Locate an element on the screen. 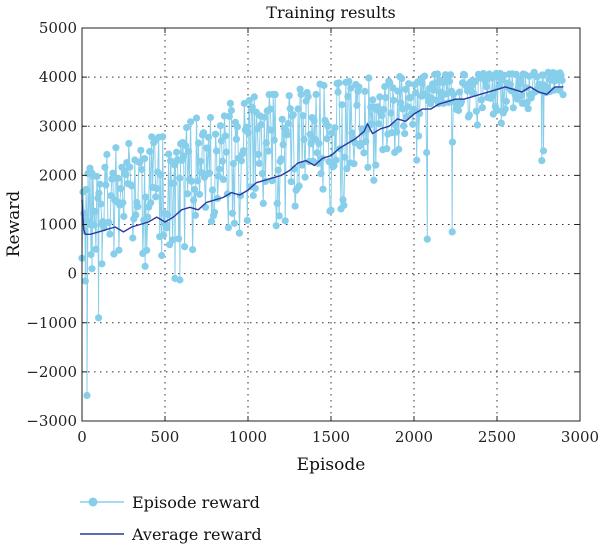  y-tick-label: −3000 is located at coordinates (51, 421).